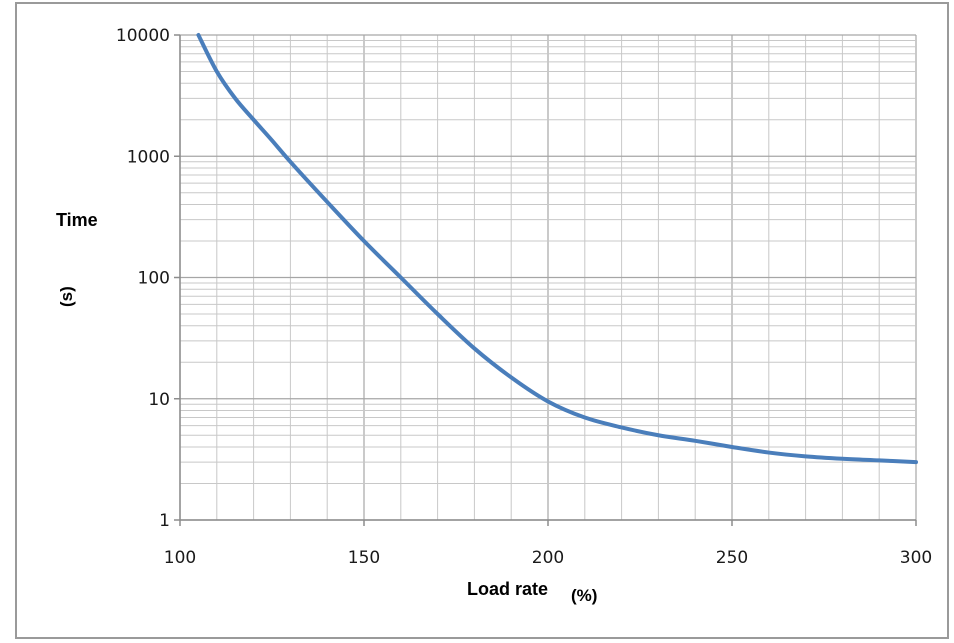 This screenshot has width=954, height=643. Describe the element at coordinates (548, 558) in the screenshot. I see `x-tick-label: 200` at that location.